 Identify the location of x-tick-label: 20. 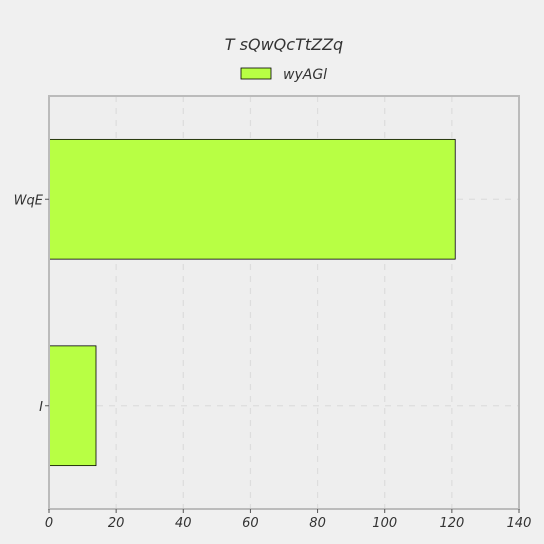
(116, 523).